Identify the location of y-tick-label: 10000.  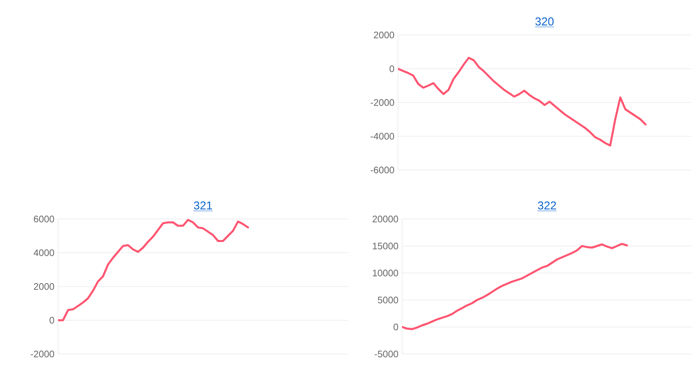
(385, 273).